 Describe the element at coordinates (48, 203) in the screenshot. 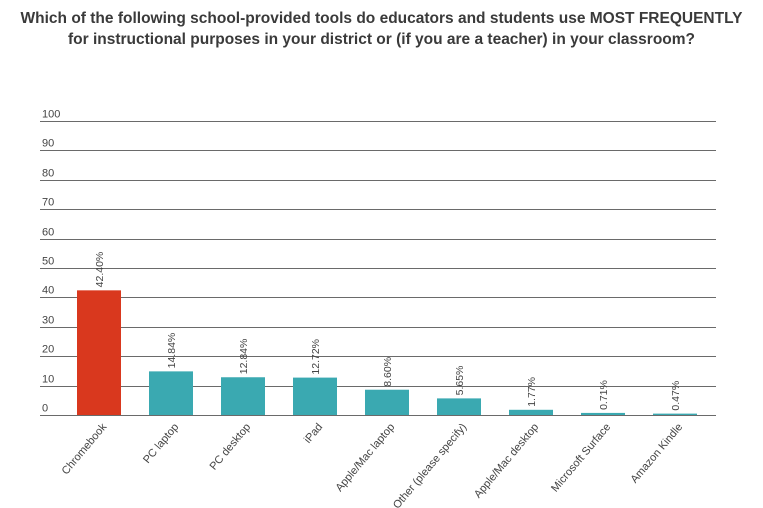

I see `y-tick-label-70: 70` at that location.